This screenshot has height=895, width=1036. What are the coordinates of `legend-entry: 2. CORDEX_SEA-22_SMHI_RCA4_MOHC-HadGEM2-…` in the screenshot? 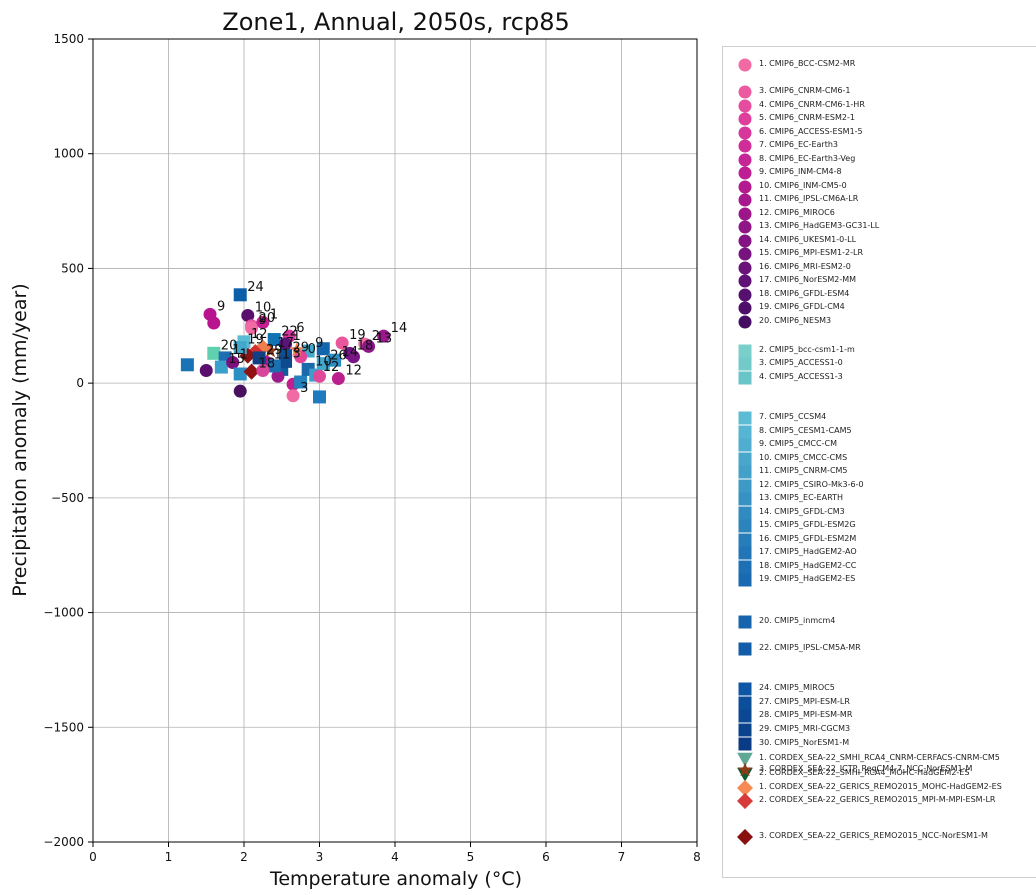 It's located at (864, 772).